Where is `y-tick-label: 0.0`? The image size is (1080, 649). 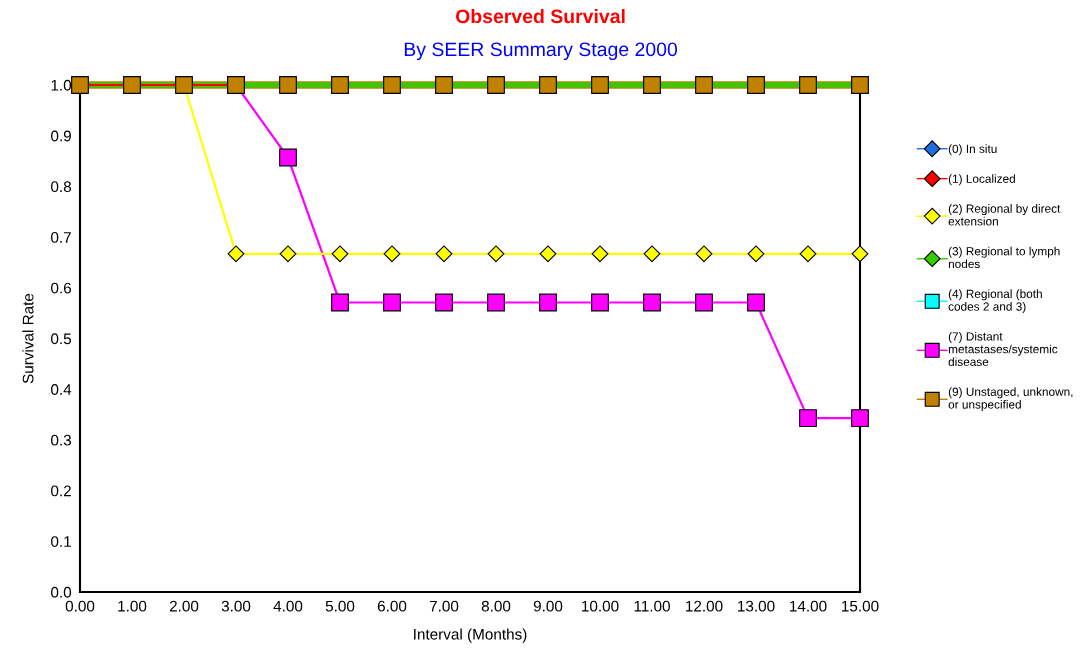
y-tick-label: 0.0 is located at coordinates (61, 592).